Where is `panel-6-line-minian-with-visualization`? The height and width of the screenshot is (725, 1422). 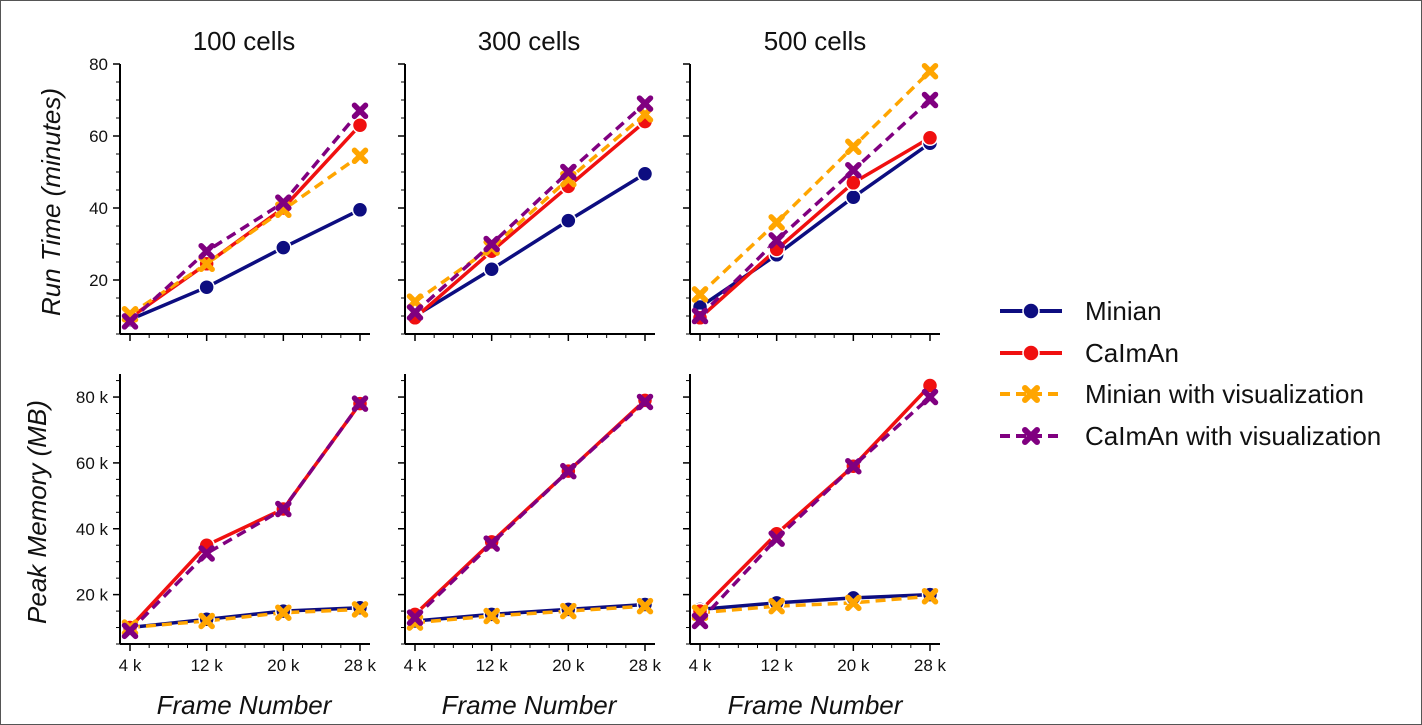 panel-6-line-minian-with-visualization is located at coordinates (815, 604).